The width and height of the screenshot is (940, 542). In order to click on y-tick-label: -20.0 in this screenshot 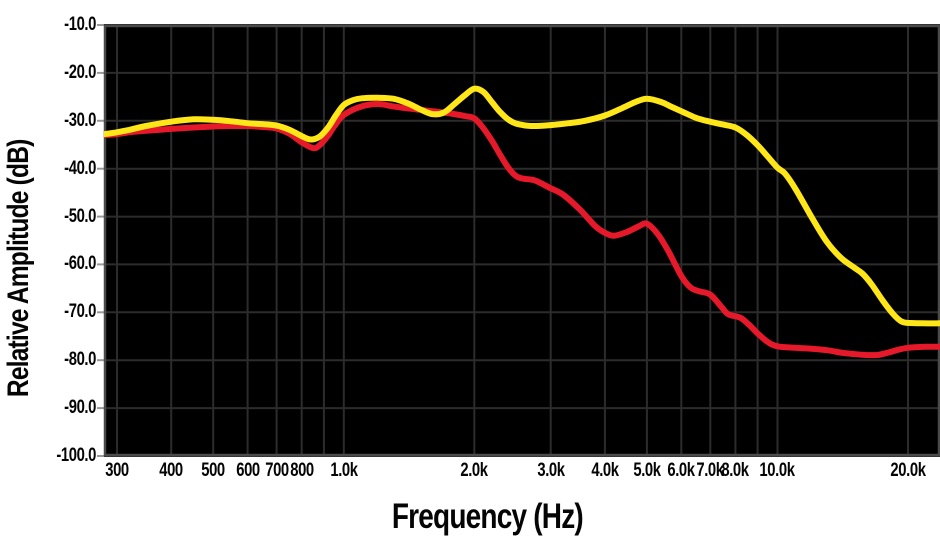, I will do `click(80, 72)`.